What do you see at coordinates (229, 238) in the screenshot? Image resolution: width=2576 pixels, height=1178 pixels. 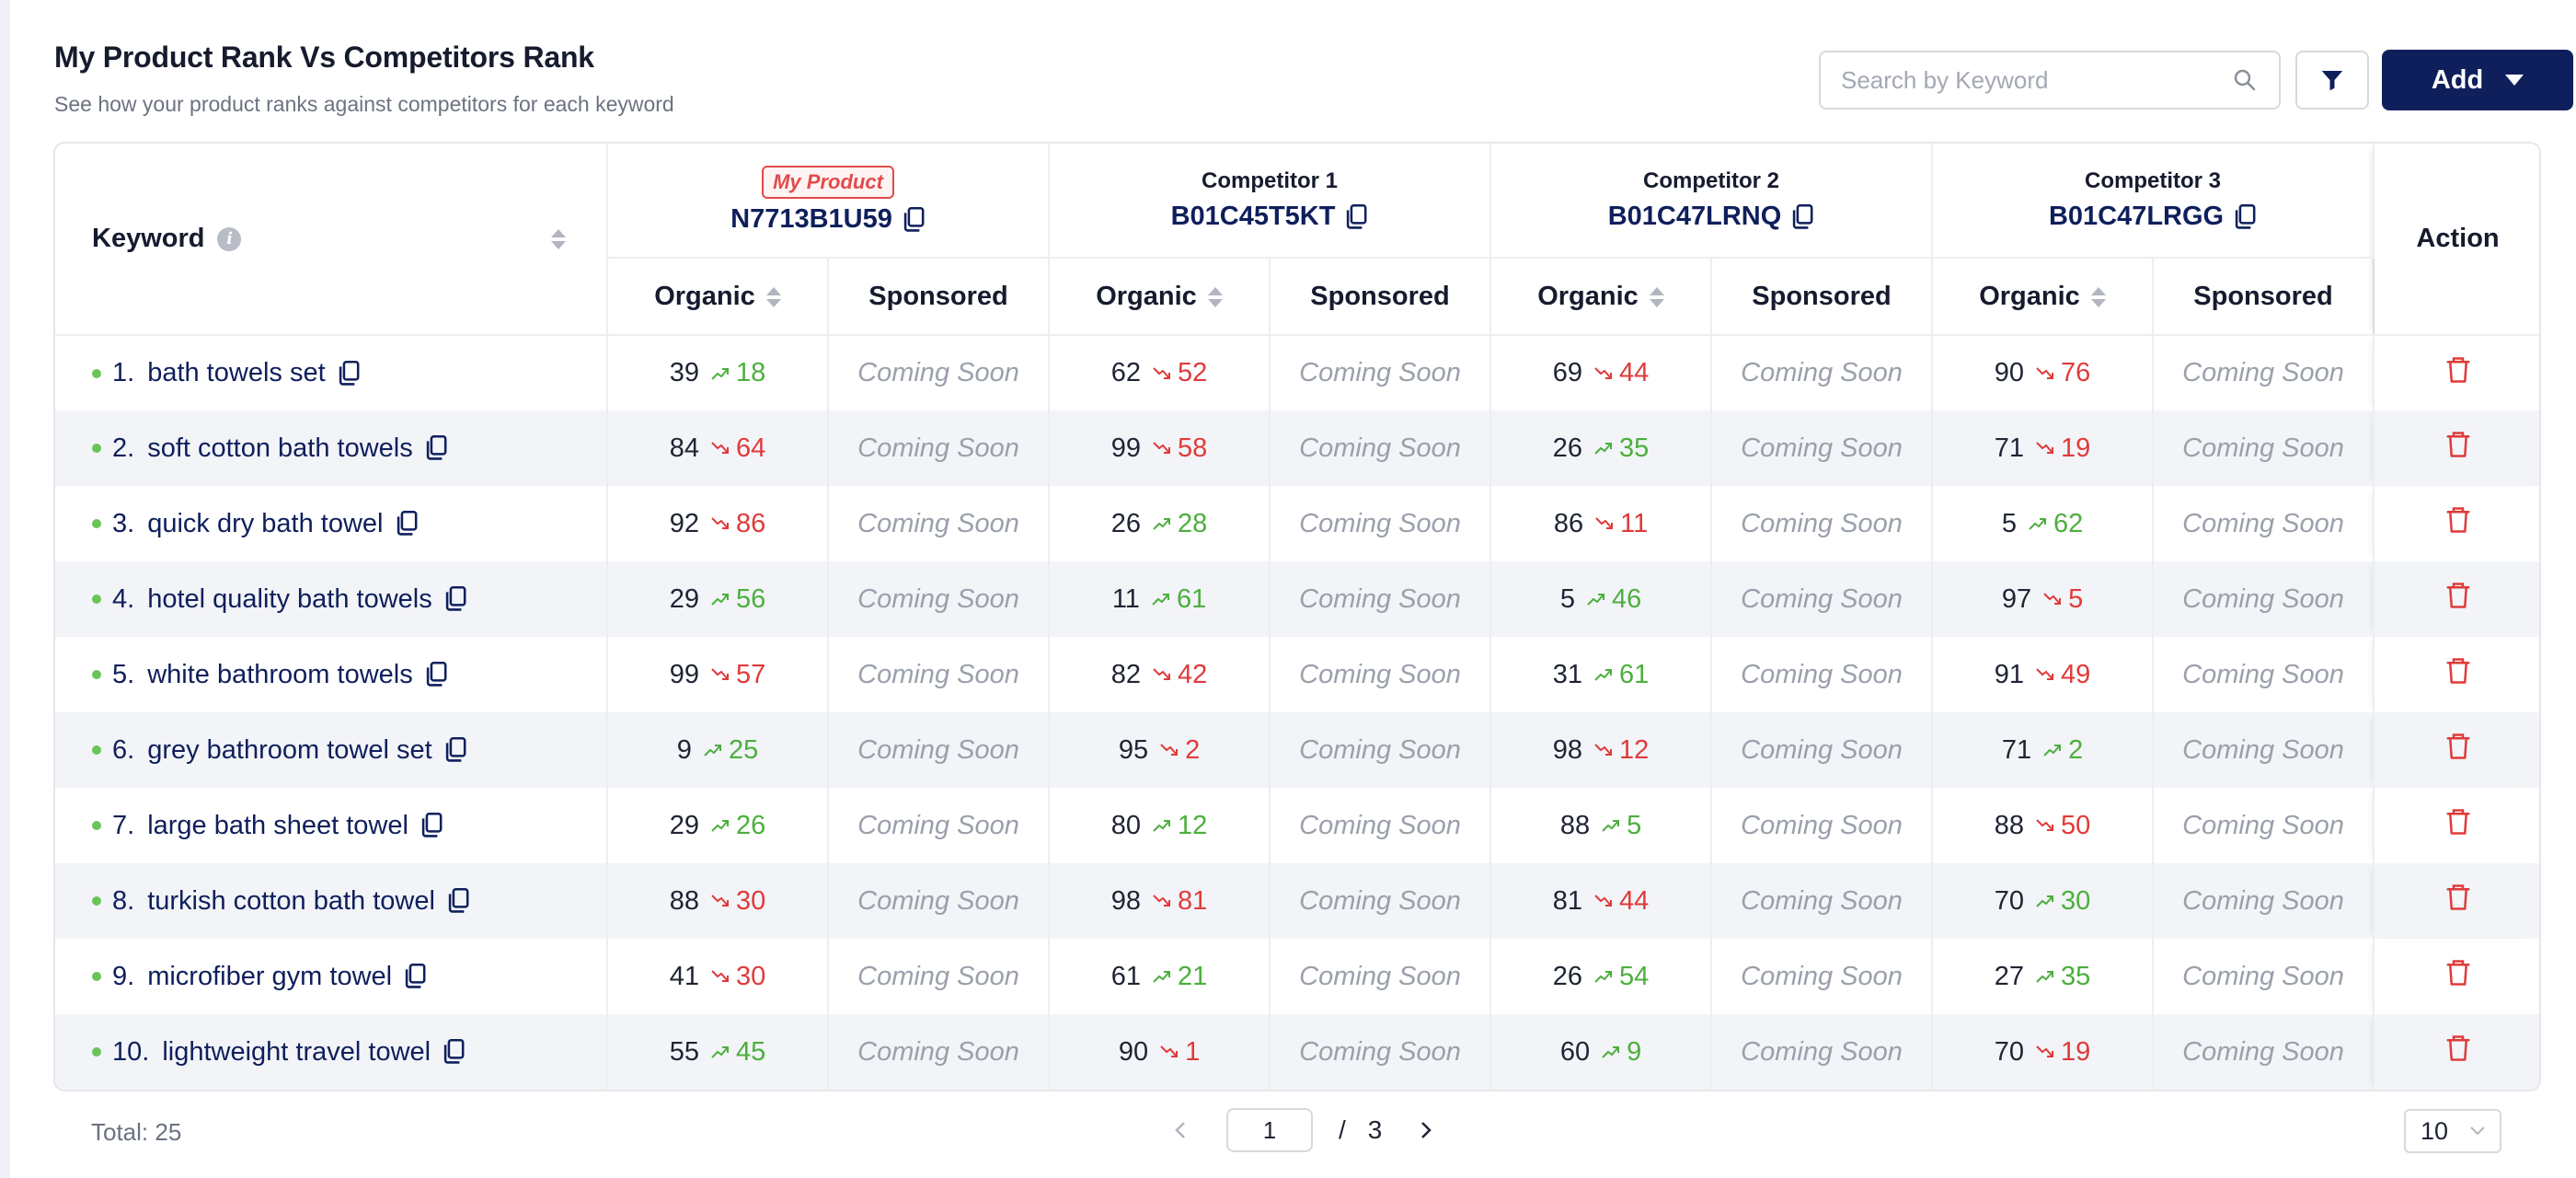 I see `info-icon: i` at bounding box center [229, 238].